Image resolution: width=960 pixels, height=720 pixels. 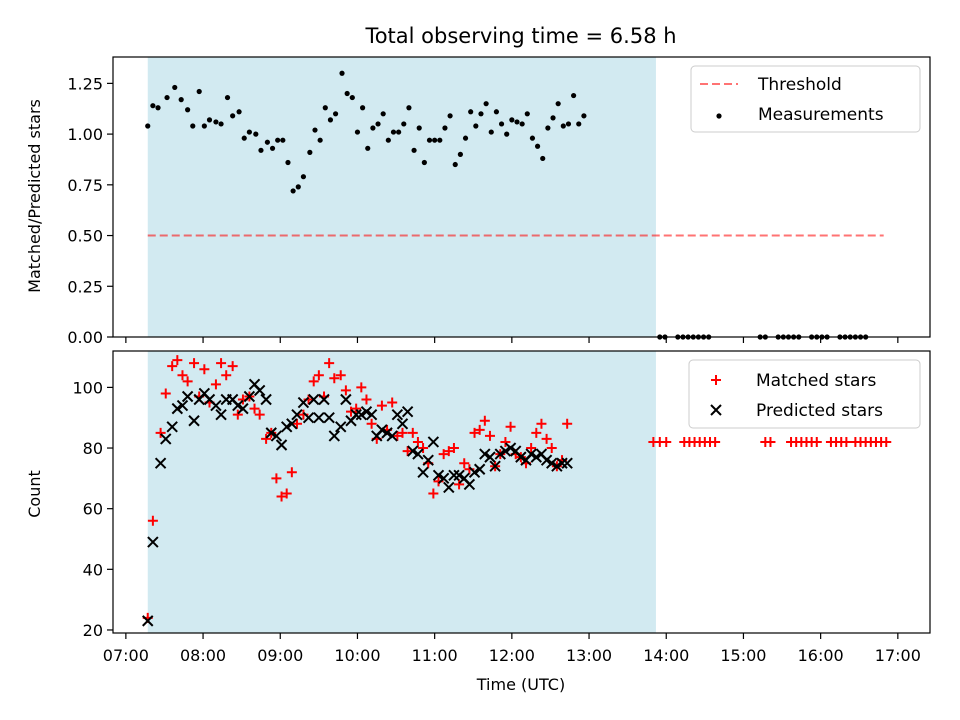 I want to click on x-axis-label: Time (UTC), so click(x=520, y=684).